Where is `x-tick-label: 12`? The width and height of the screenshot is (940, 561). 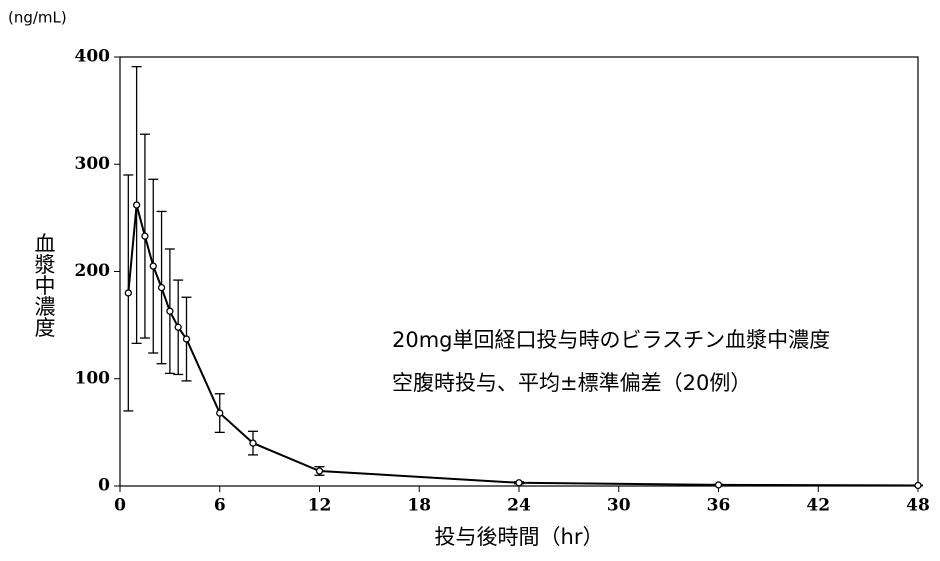
x-tick-label: 12 is located at coordinates (320, 506).